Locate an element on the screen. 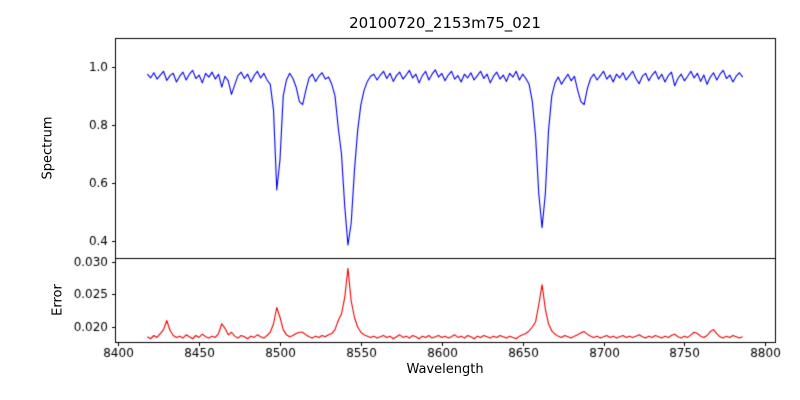 This screenshot has width=800, height=400. chart-title: 20100720_2153m75_021 is located at coordinates (445, 23).